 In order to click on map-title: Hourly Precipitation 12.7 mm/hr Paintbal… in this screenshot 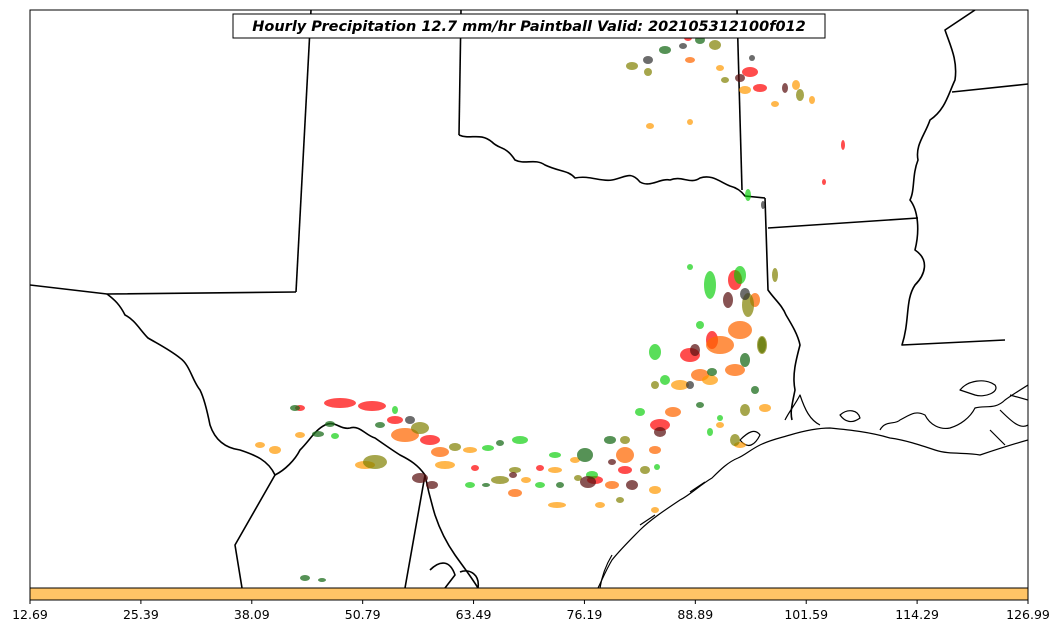, I will do `click(529, 27)`.